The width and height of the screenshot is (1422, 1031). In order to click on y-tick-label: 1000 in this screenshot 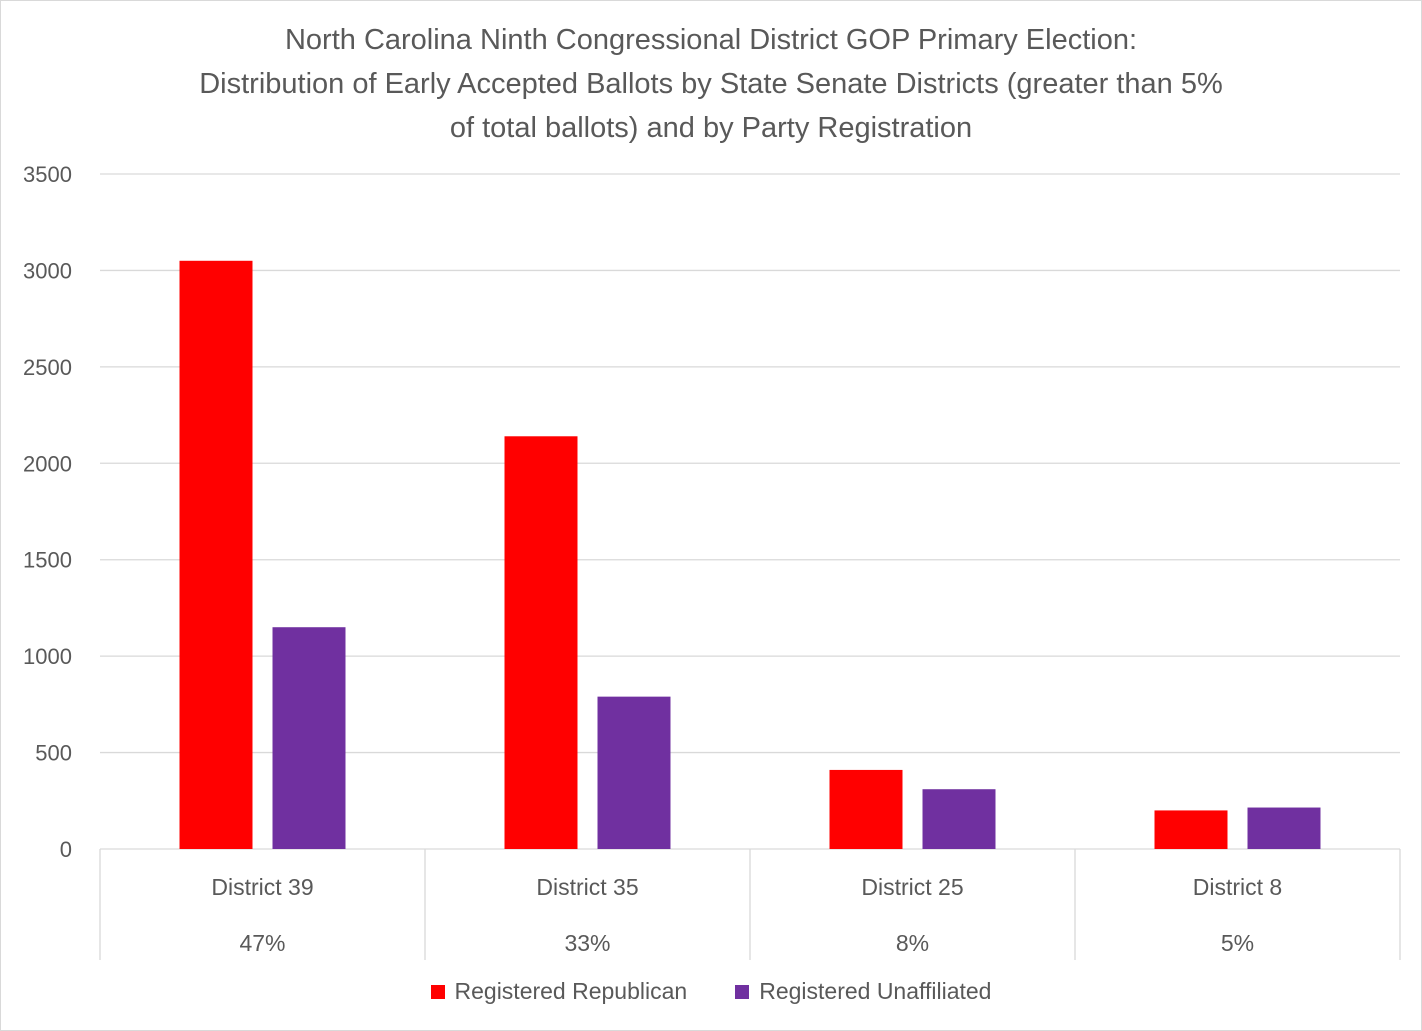, I will do `click(47, 656)`.